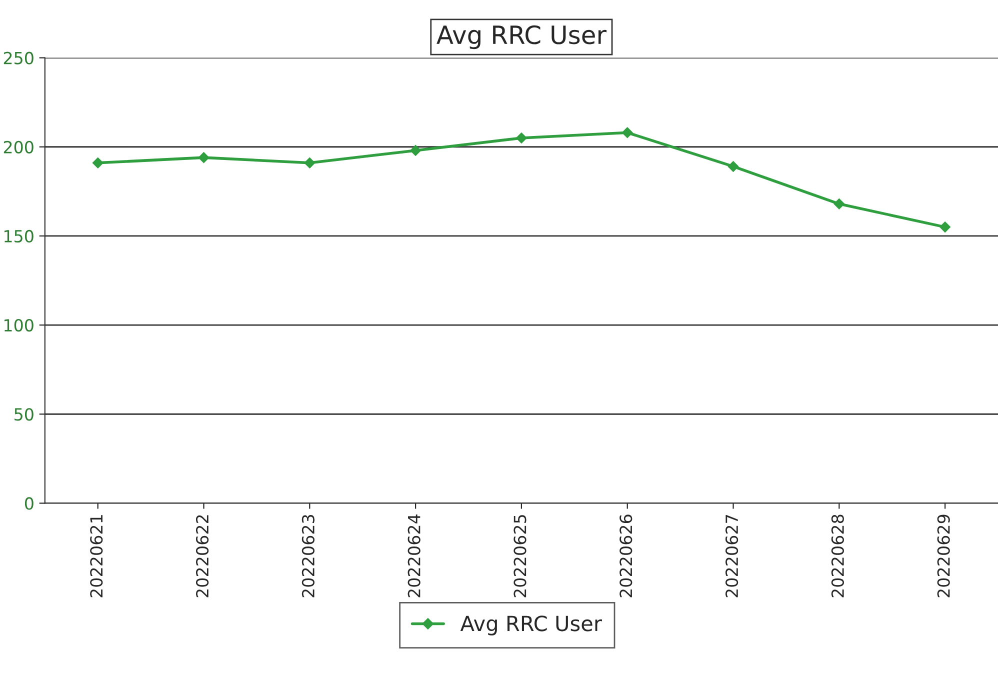  I want to click on y-tick-label: 250, so click(19, 58).